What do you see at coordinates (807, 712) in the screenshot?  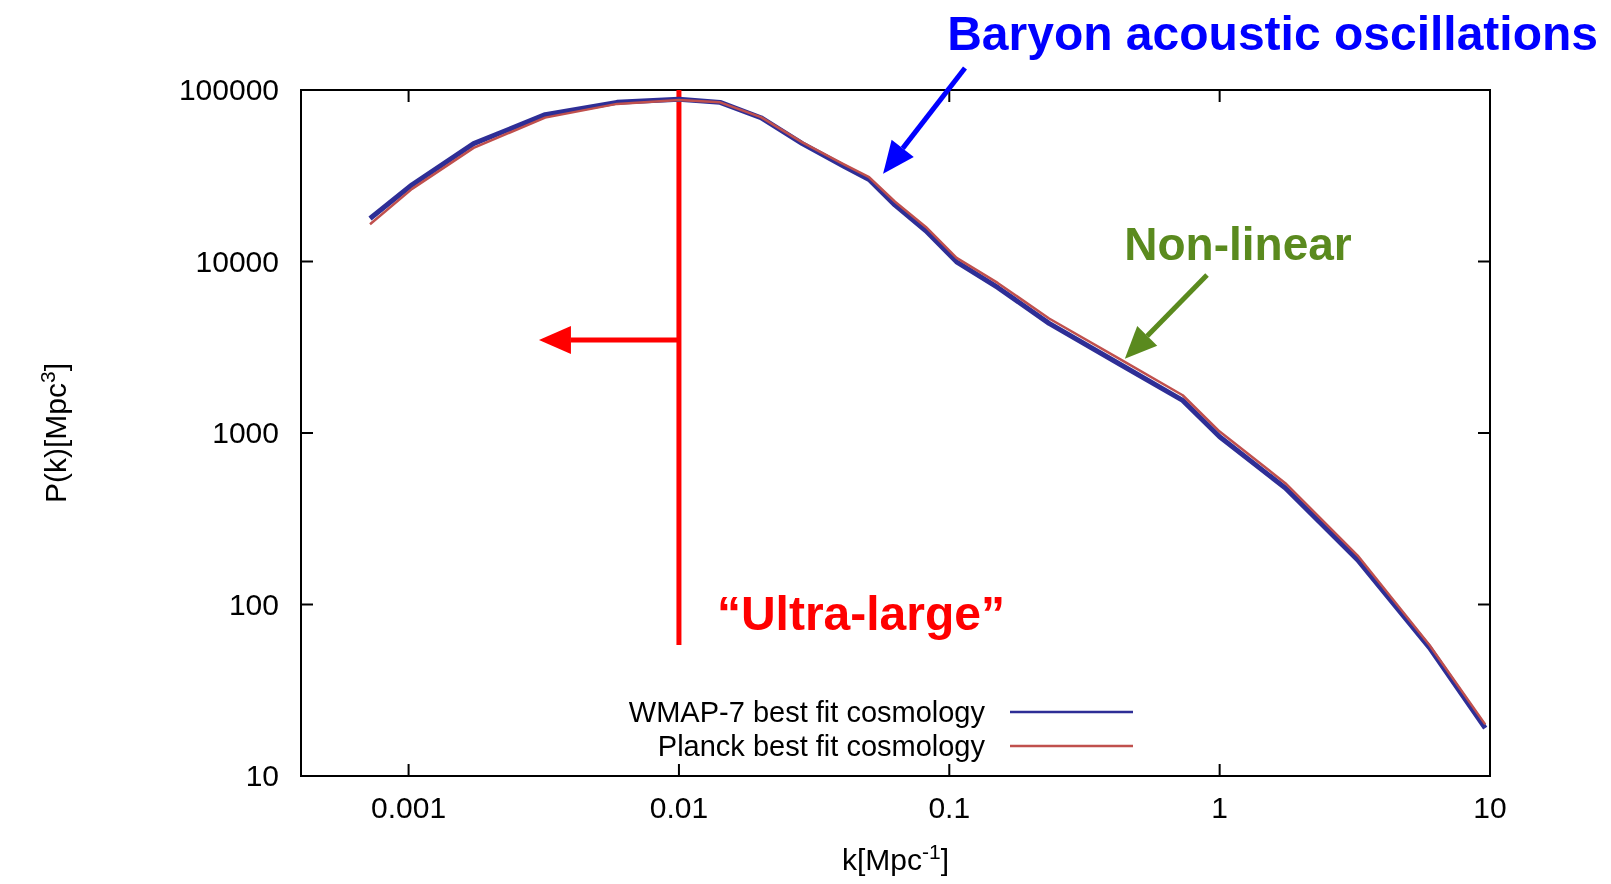 I see `legend-label: WMAP-7 best fit cosmology` at bounding box center [807, 712].